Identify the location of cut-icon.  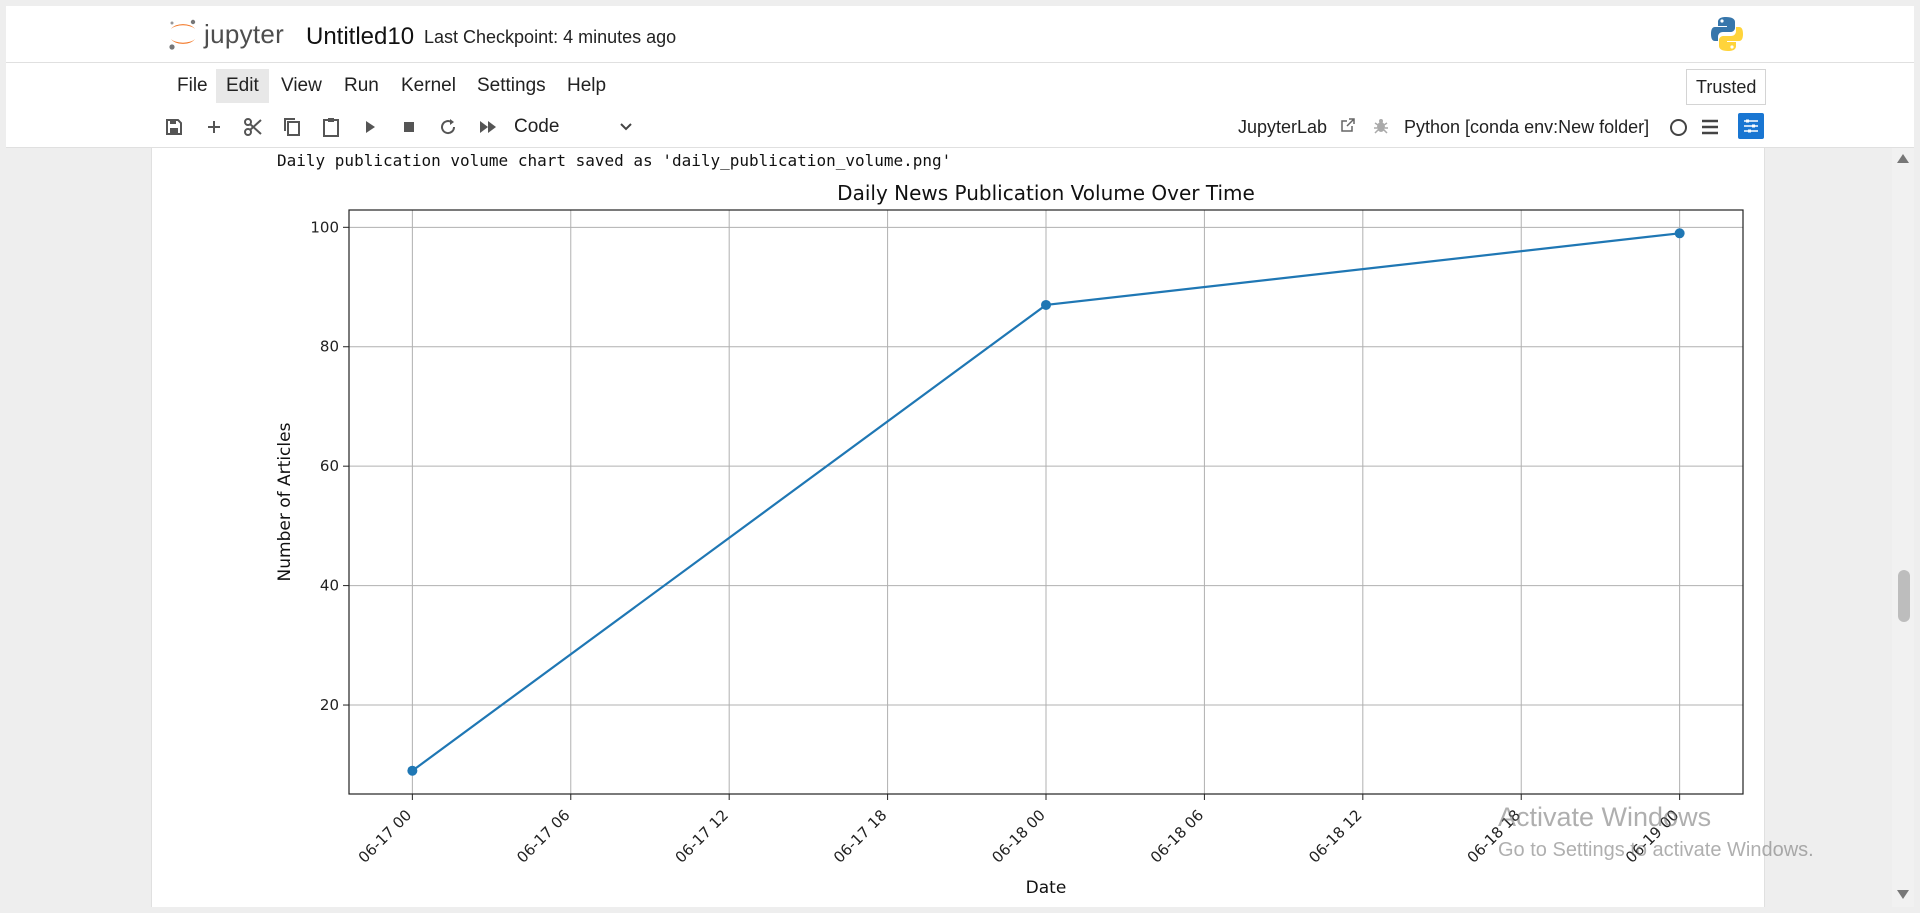
(253, 127).